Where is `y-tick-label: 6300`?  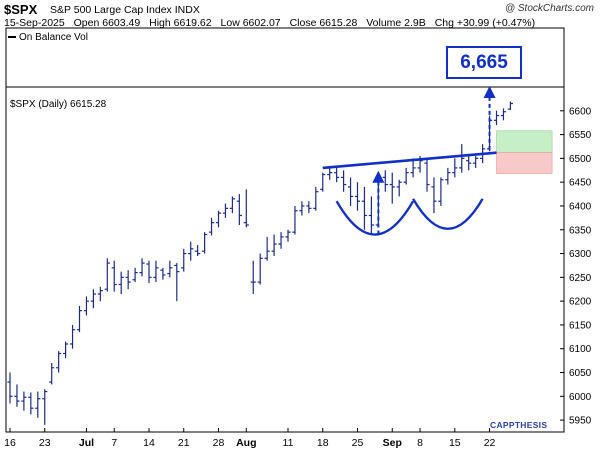
y-tick-label: 6300 is located at coordinates (580, 254).